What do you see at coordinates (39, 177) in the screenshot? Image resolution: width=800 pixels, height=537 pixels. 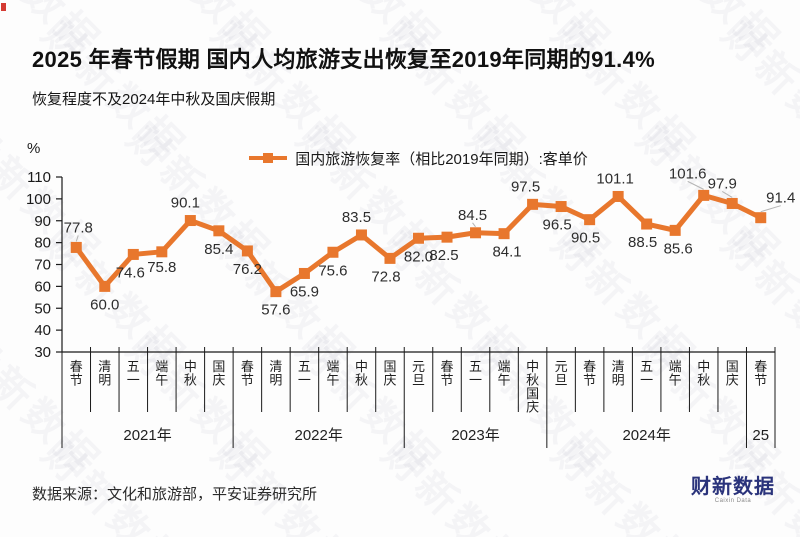 I see `svg-text: 110` at bounding box center [39, 177].